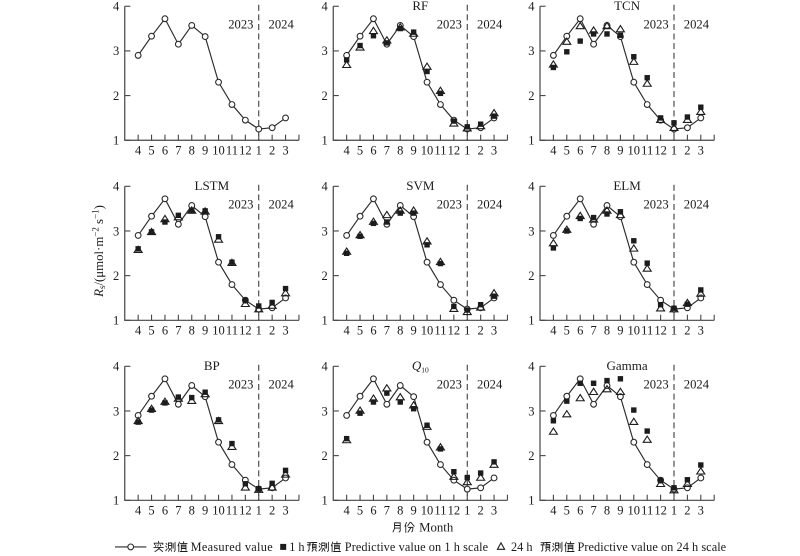 The width and height of the screenshot is (800, 556). What do you see at coordinates (420, 185) in the screenshot?
I see `svg-text: SVM` at bounding box center [420, 185].